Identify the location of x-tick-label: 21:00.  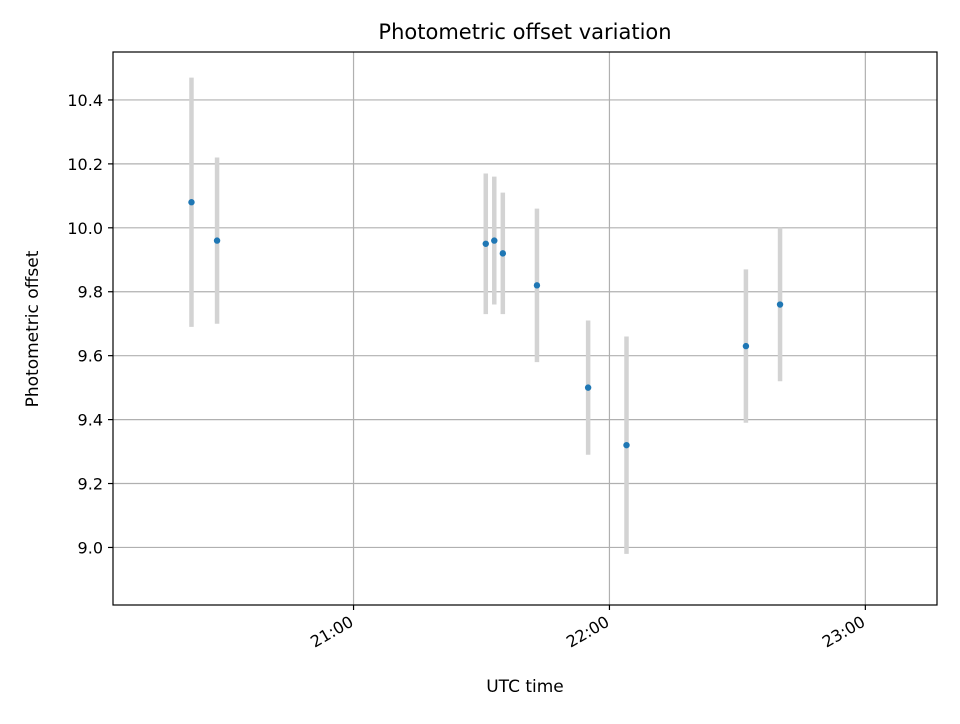
(331, 632).